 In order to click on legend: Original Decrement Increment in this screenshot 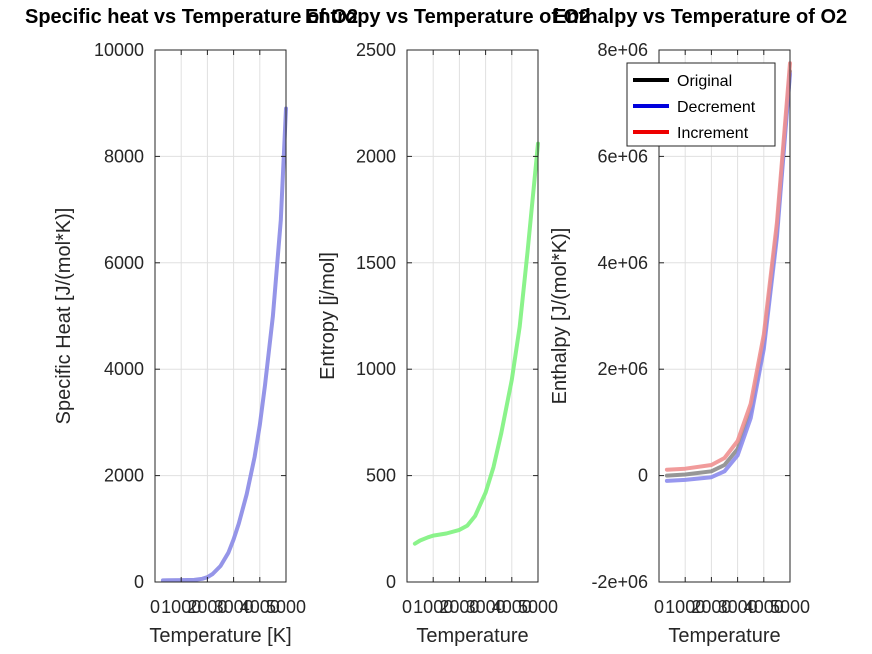, I will do `click(701, 104)`.